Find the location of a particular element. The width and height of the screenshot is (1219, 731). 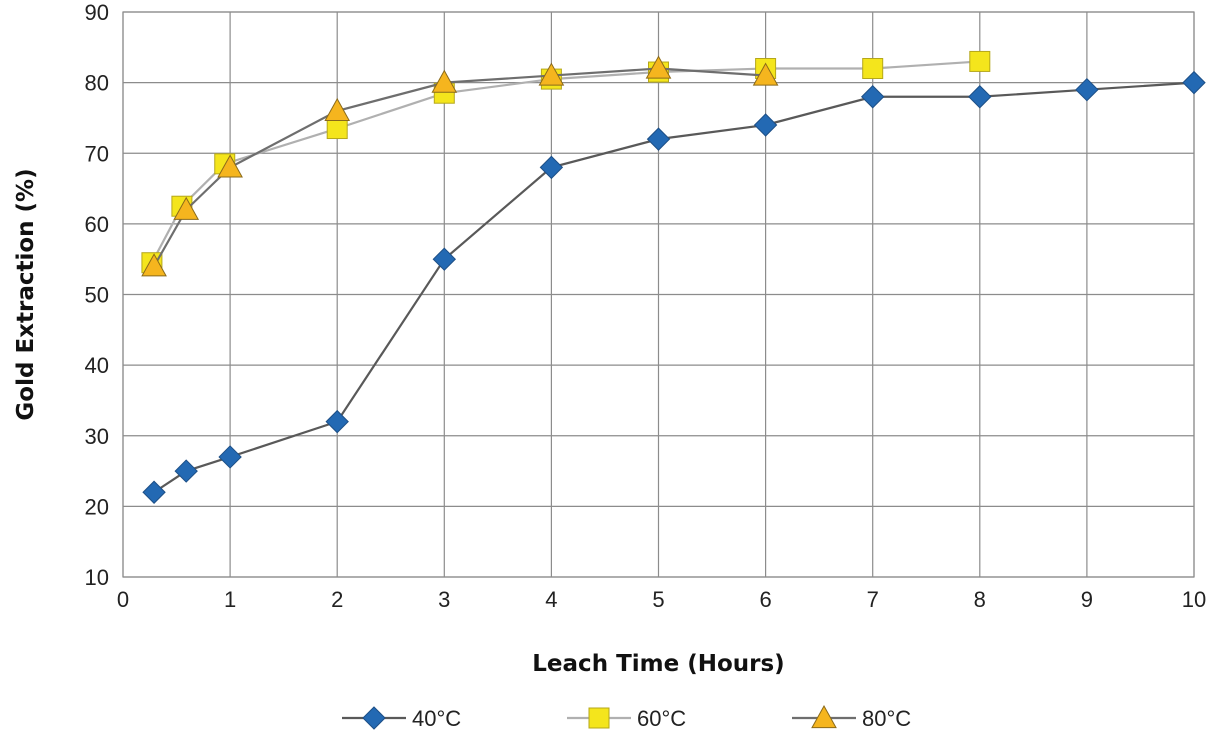

x-tick-label: 4 is located at coordinates (551, 599).